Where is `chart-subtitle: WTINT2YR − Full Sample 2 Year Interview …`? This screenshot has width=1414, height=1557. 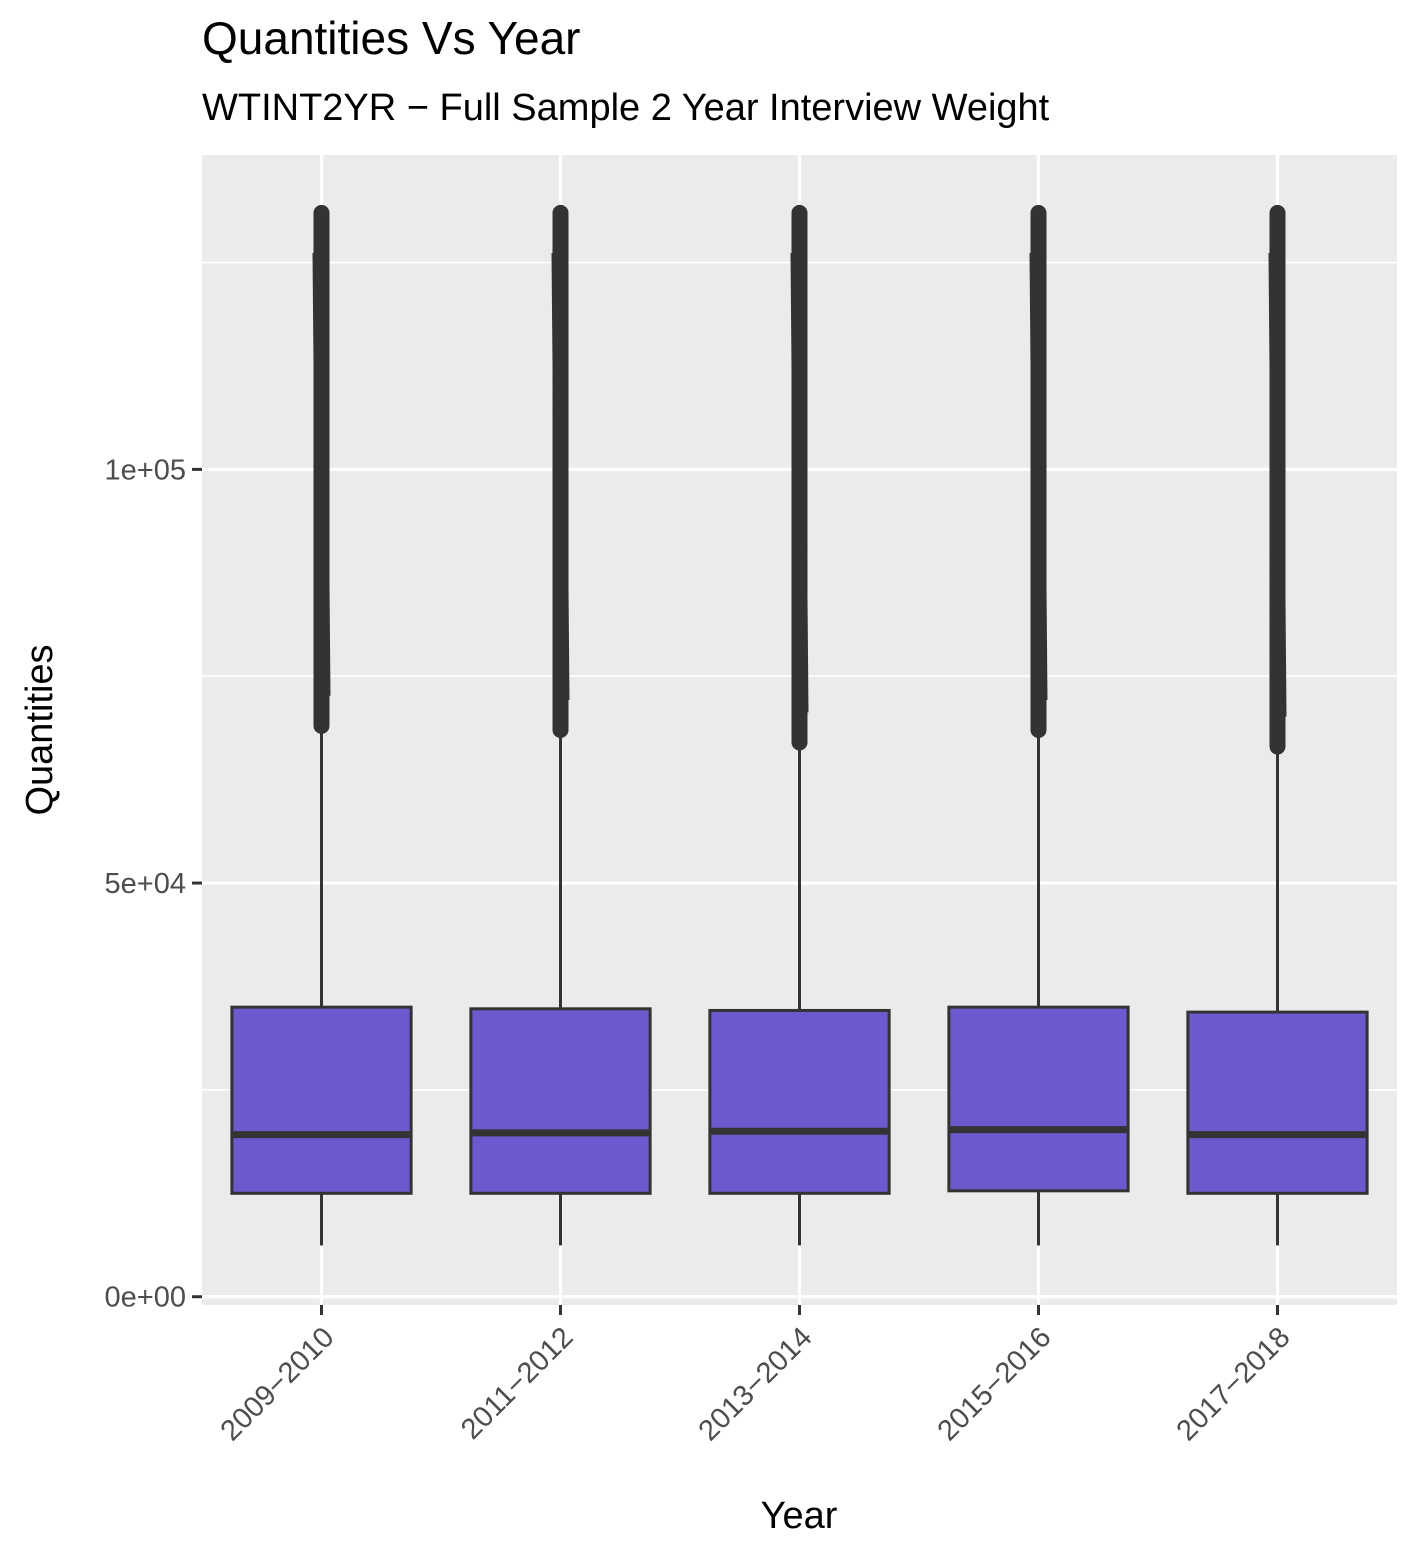 chart-subtitle: WTINT2YR − Full Sample 2 Year Interview … is located at coordinates (626, 108).